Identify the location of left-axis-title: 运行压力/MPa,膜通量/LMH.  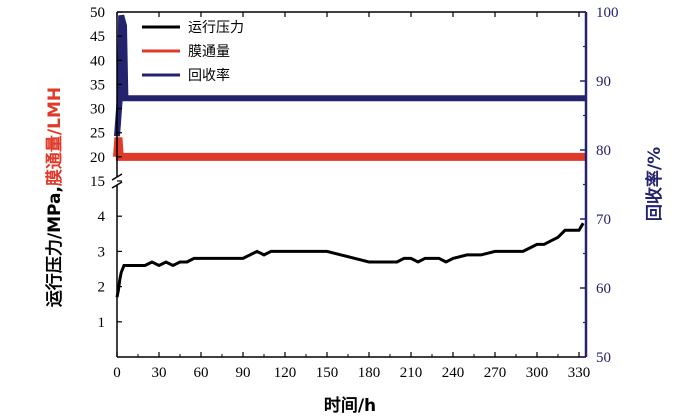
(54, 197).